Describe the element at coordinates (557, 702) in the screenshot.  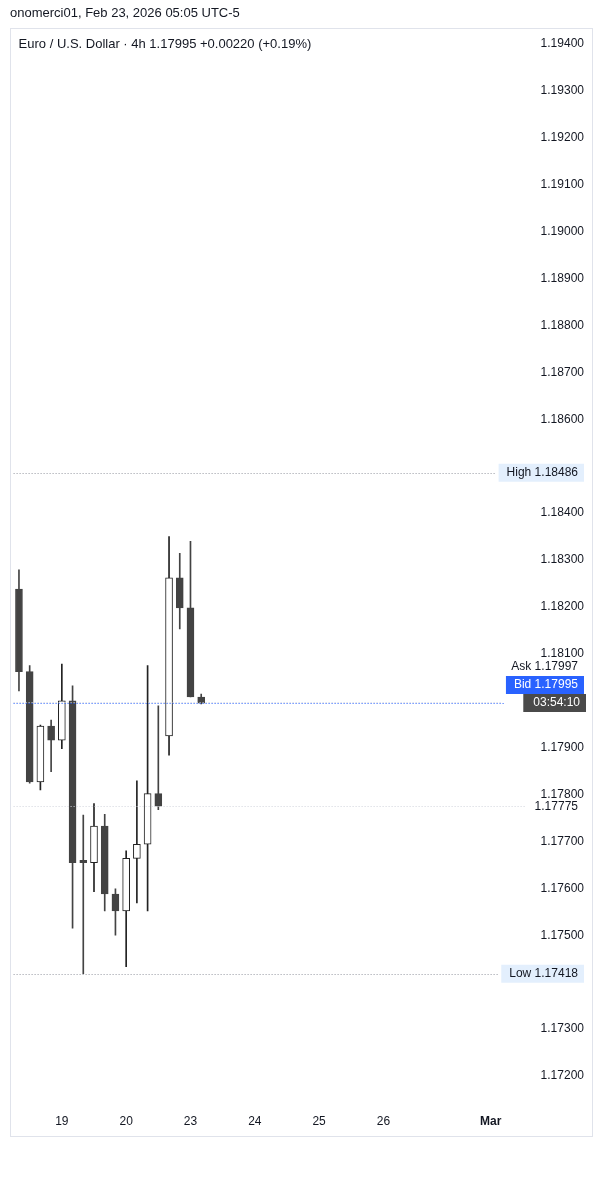
I see `text: 03:54:10` at that location.